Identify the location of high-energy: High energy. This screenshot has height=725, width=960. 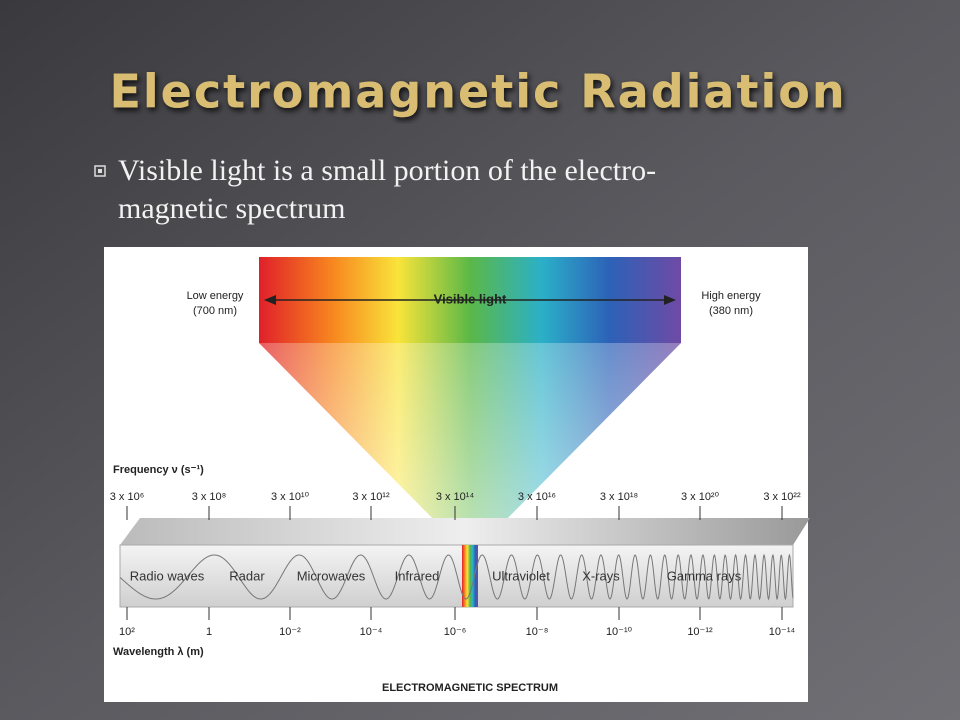
(731, 296).